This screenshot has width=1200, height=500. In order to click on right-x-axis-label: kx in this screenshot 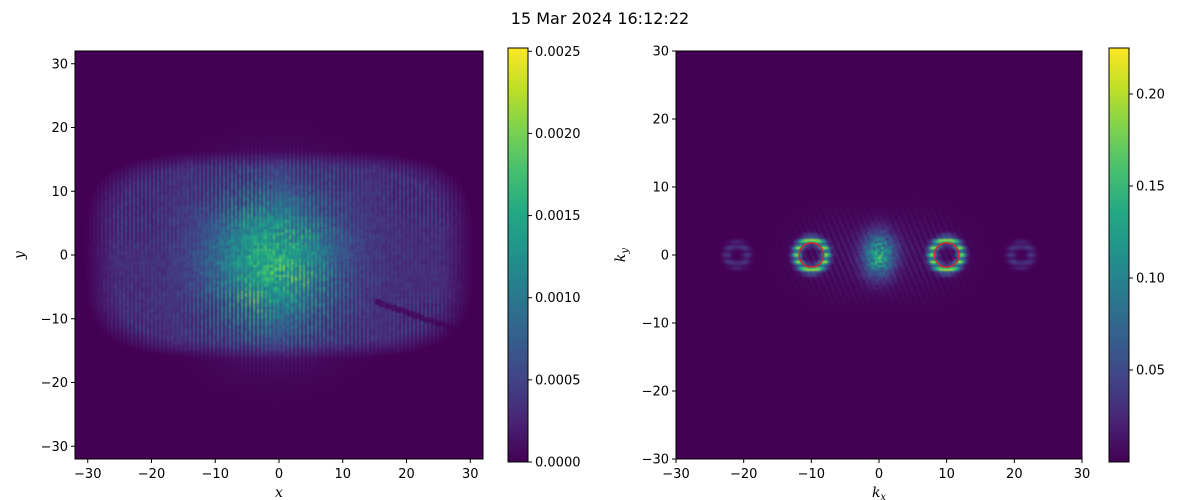, I will do `click(879, 492)`.